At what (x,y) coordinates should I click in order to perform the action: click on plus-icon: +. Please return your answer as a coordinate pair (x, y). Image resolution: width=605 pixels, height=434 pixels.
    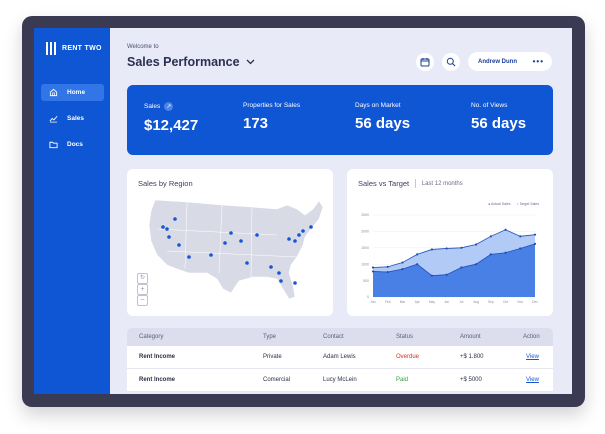
    Looking at the image, I should click on (142, 289).